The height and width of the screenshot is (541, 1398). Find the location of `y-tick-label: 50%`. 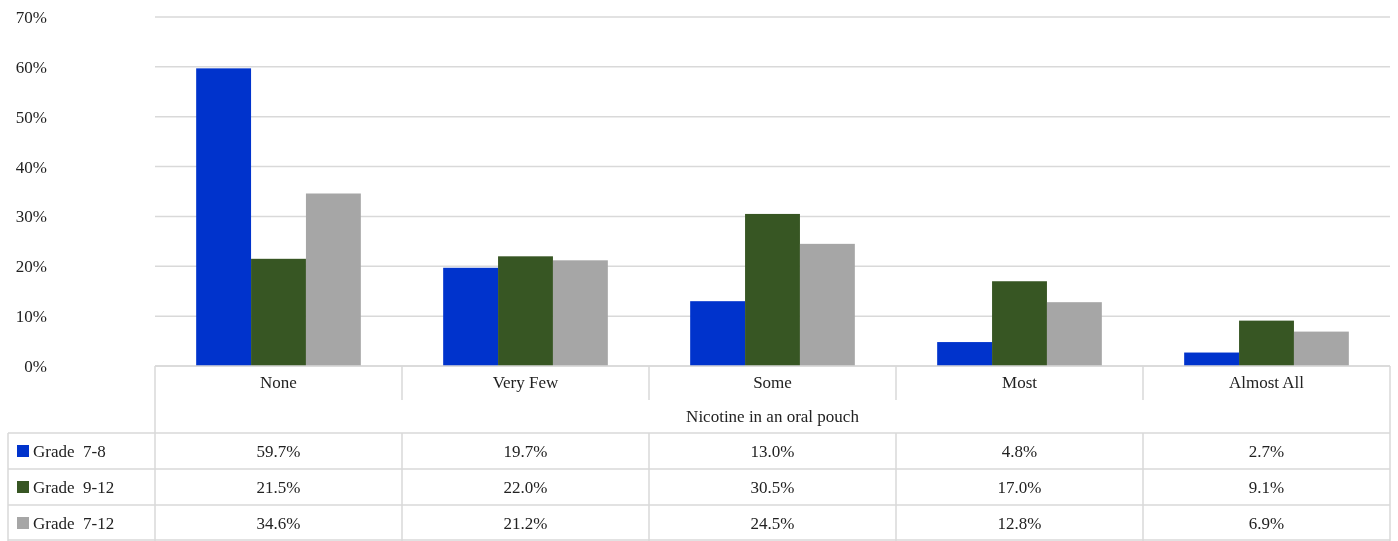

y-tick-label: 50% is located at coordinates (31, 117).